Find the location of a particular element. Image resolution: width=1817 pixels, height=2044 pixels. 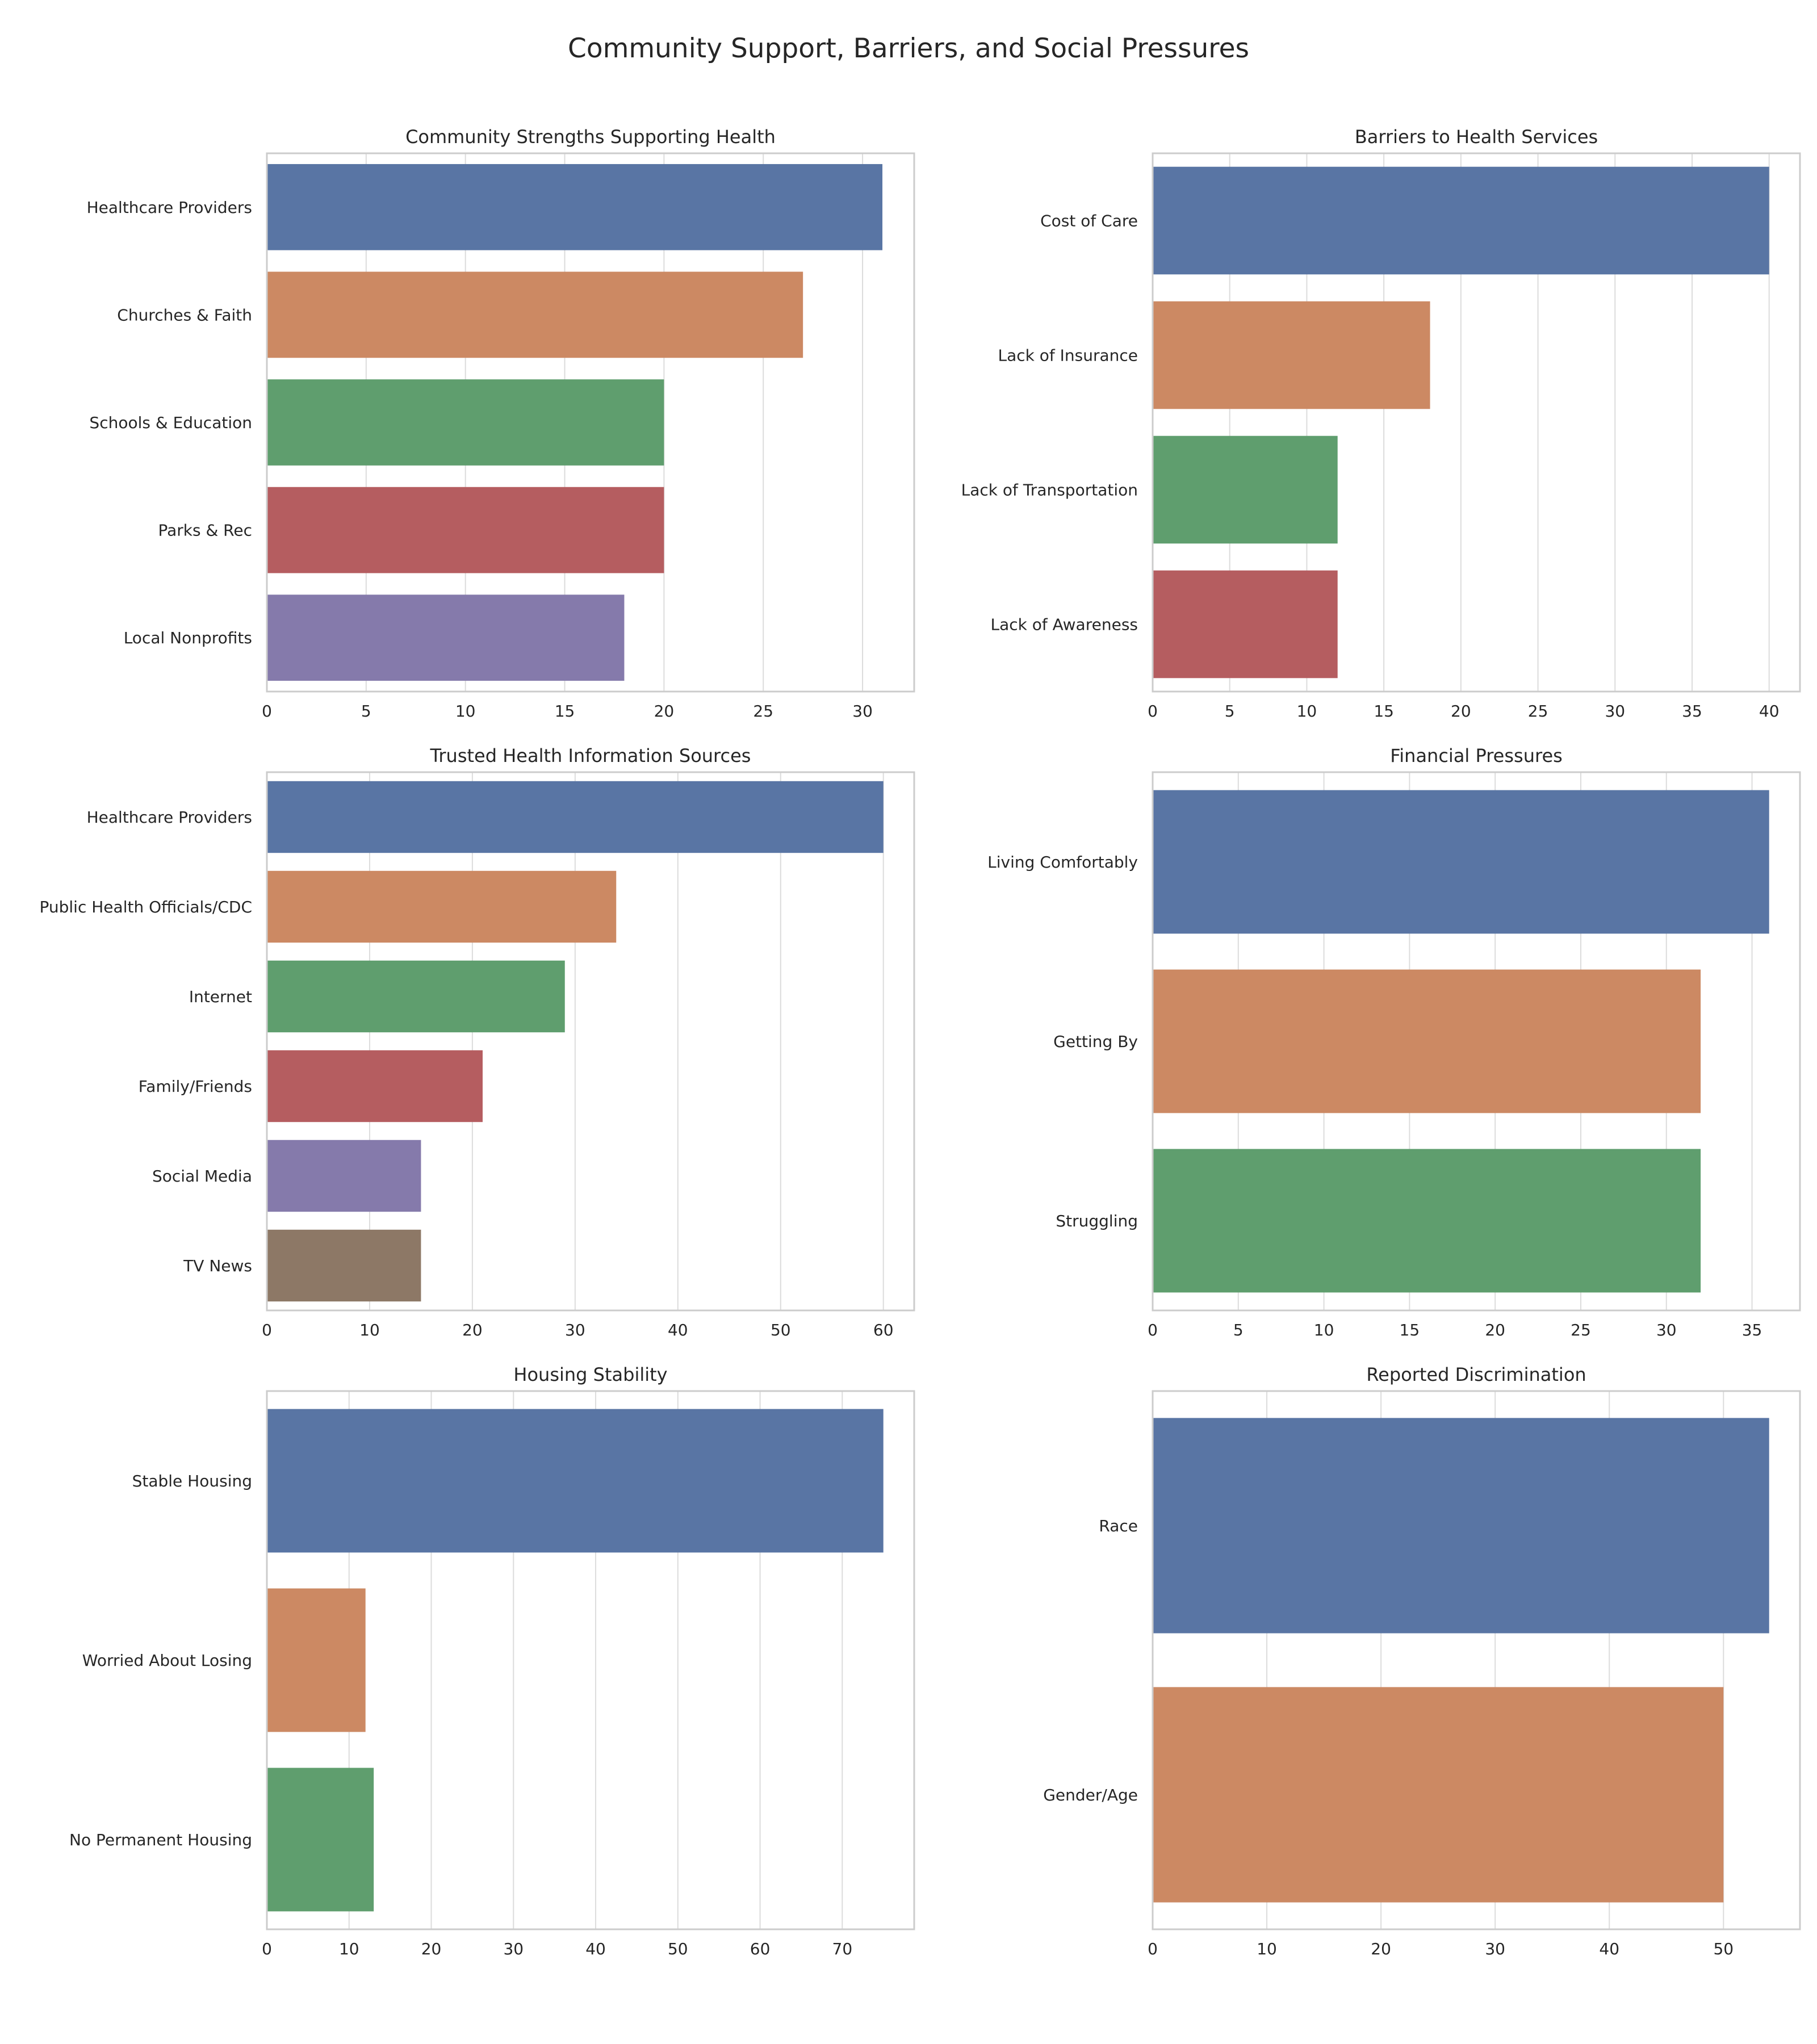

bar-living-comfortably is located at coordinates (1461, 862).